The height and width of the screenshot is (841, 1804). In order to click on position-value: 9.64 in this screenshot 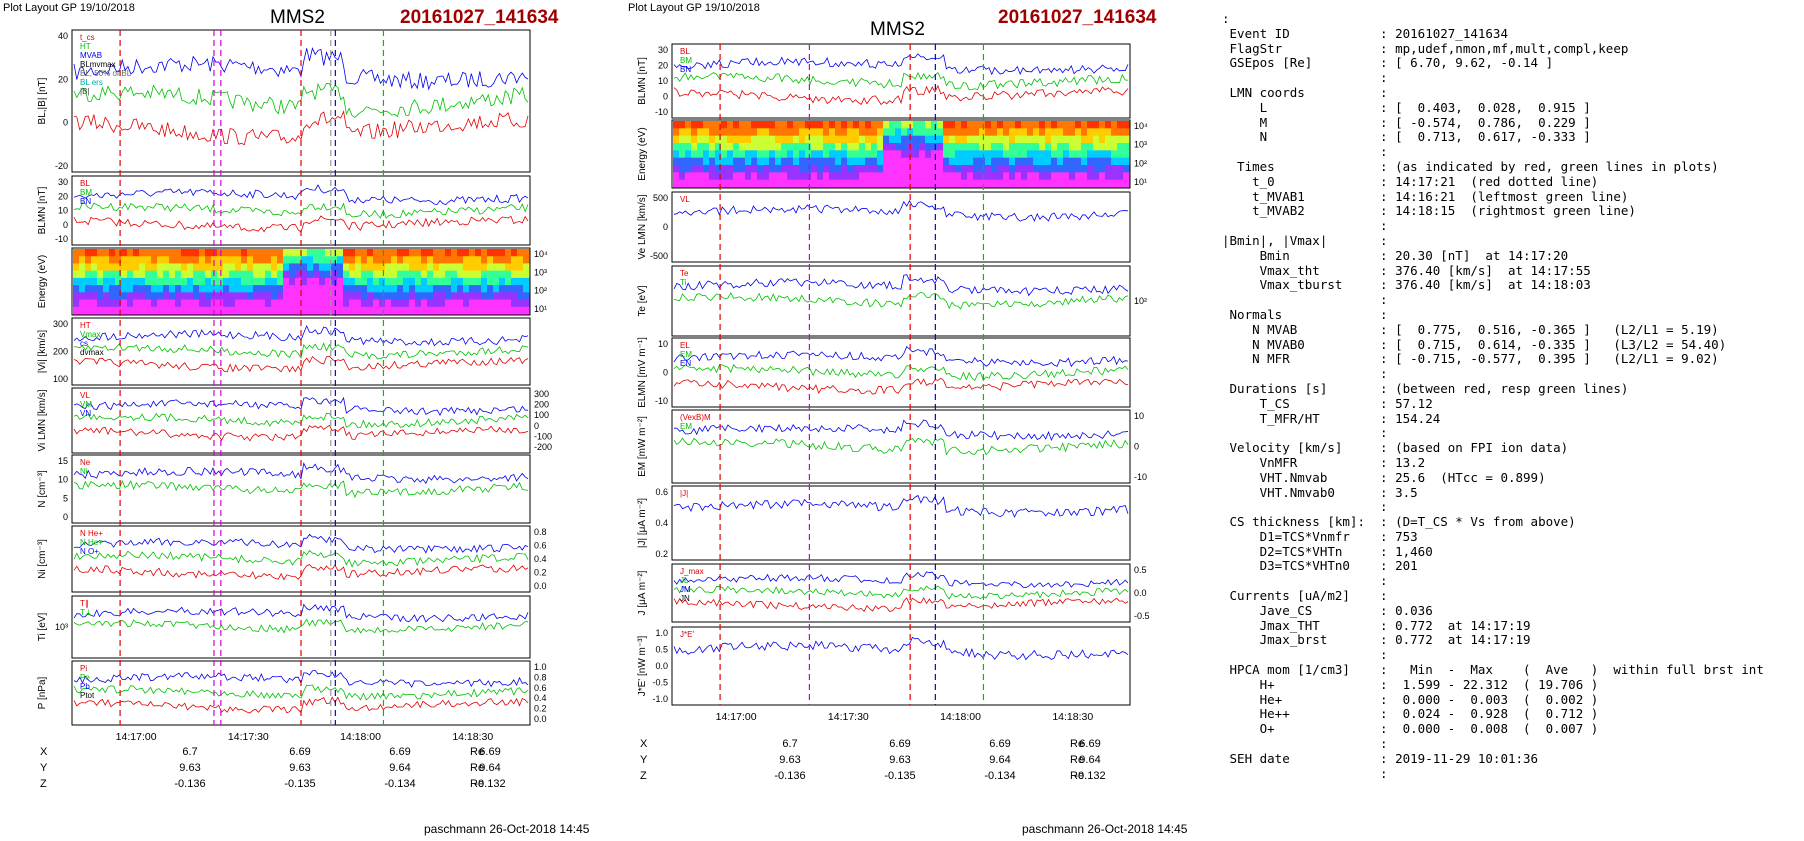, I will do `click(490, 768)`.